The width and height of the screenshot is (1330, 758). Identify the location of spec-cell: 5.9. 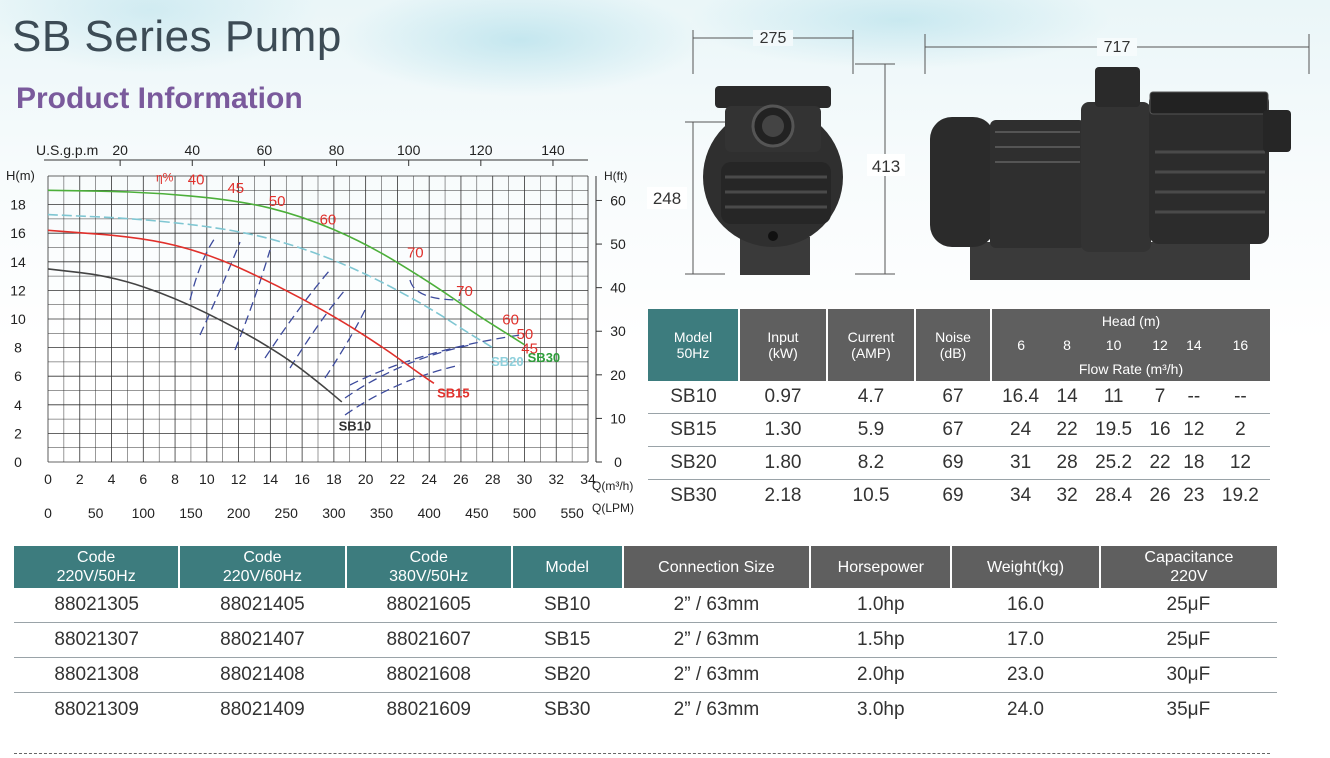
(871, 429).